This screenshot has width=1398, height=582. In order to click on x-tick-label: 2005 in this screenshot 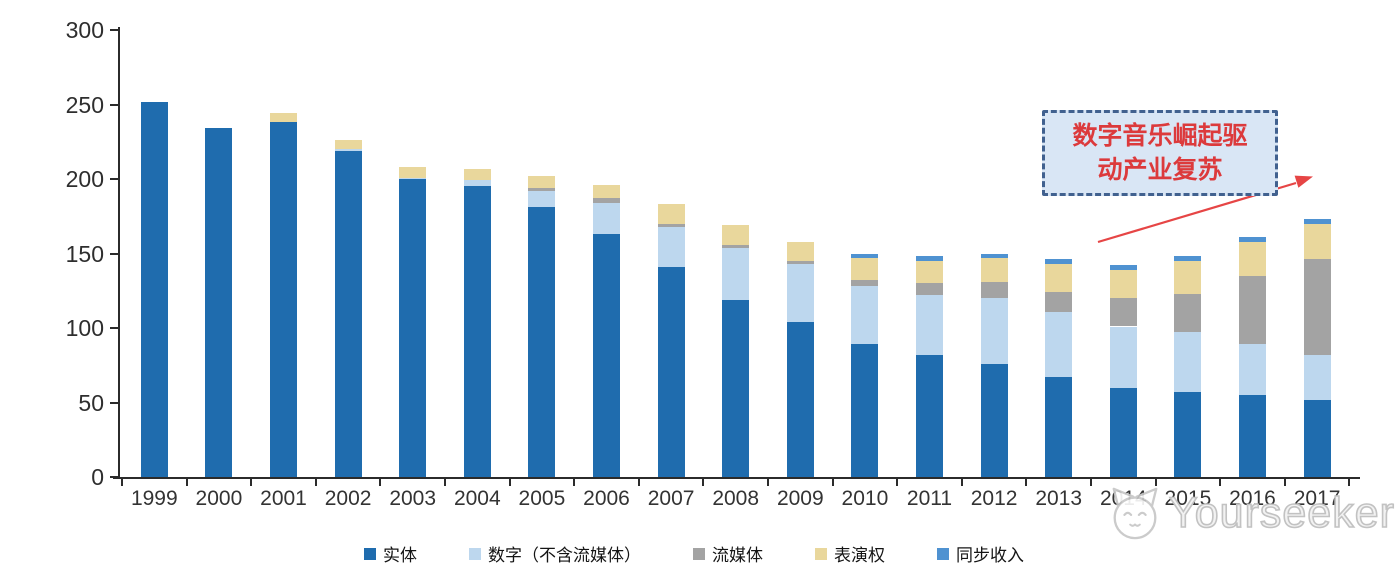, I will do `click(542, 498)`.